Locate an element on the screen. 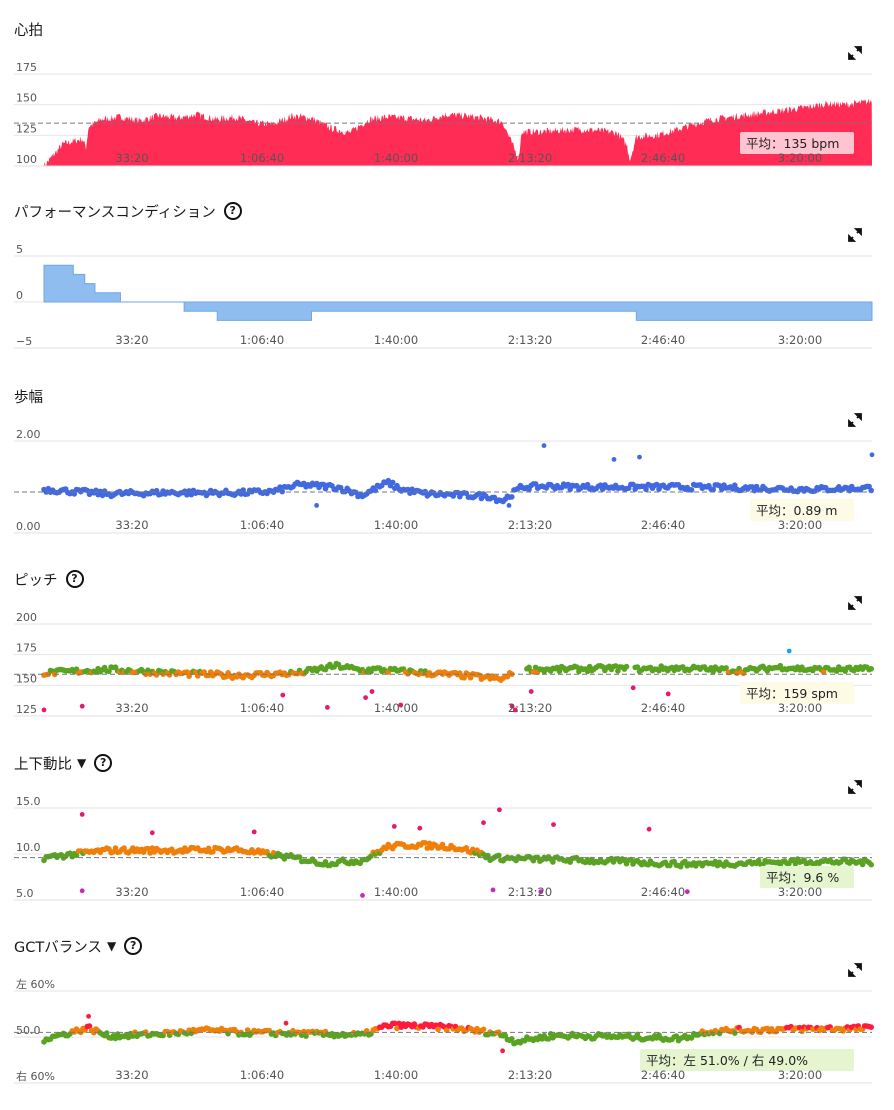 The height and width of the screenshot is (1110, 894). y-tick-label: 2.00 is located at coordinates (28, 434).